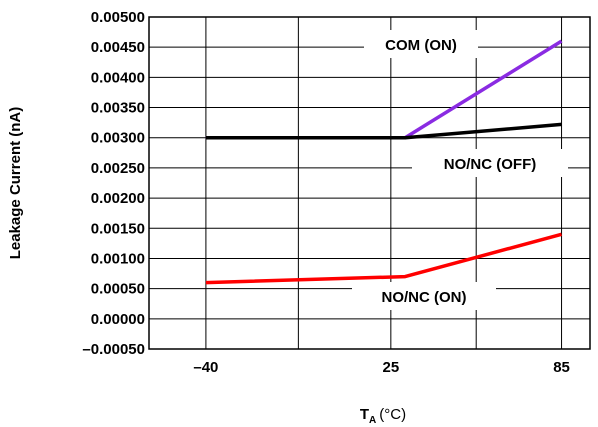 This screenshot has width=598, height=427. I want to click on x-axis-title-main: T, so click(364, 414).